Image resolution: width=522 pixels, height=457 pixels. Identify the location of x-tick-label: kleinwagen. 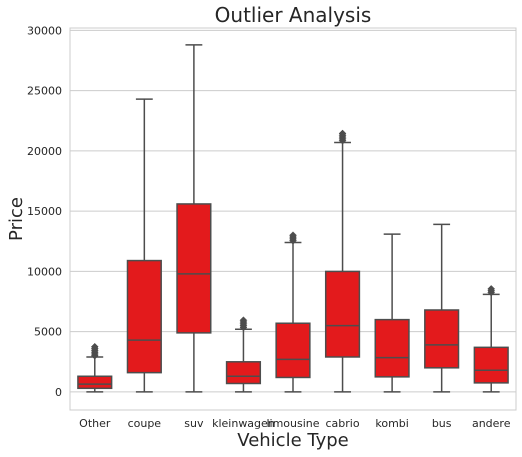
(243, 423).